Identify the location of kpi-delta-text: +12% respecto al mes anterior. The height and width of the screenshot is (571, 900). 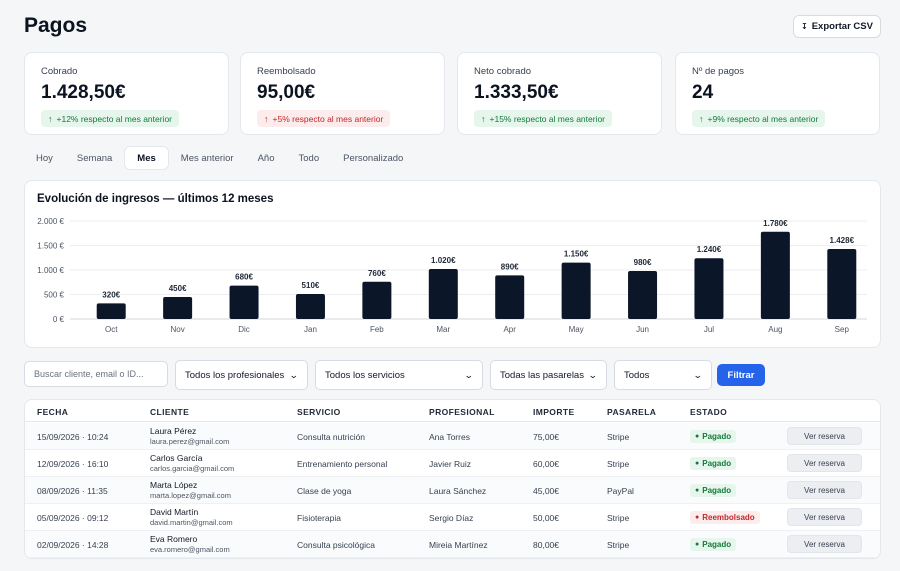
(114, 118).